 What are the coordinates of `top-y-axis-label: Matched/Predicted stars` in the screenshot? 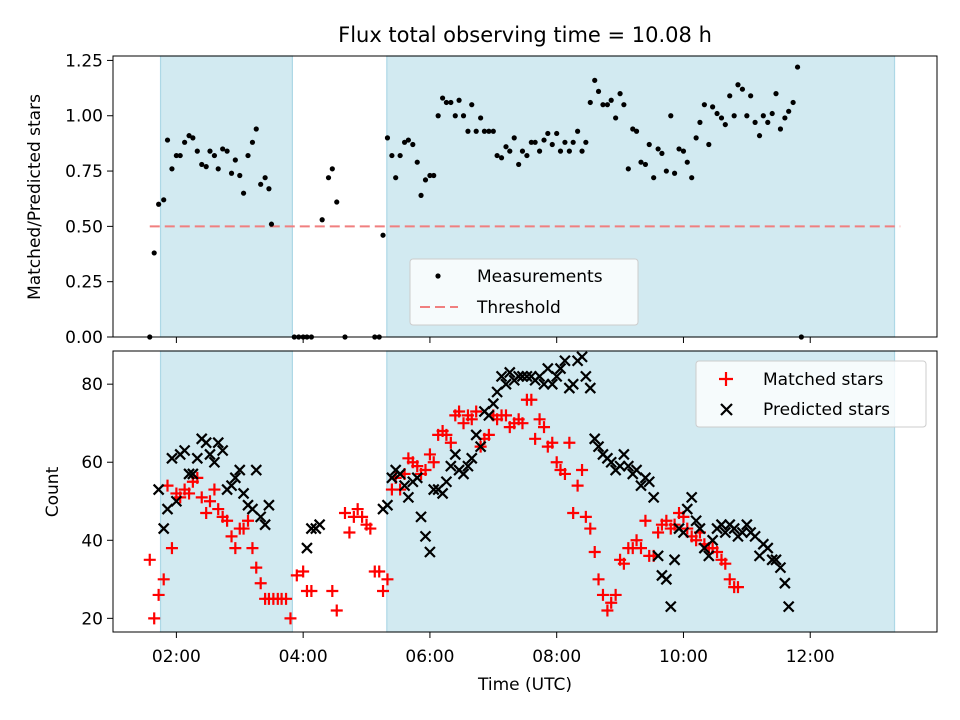 It's located at (35, 197).